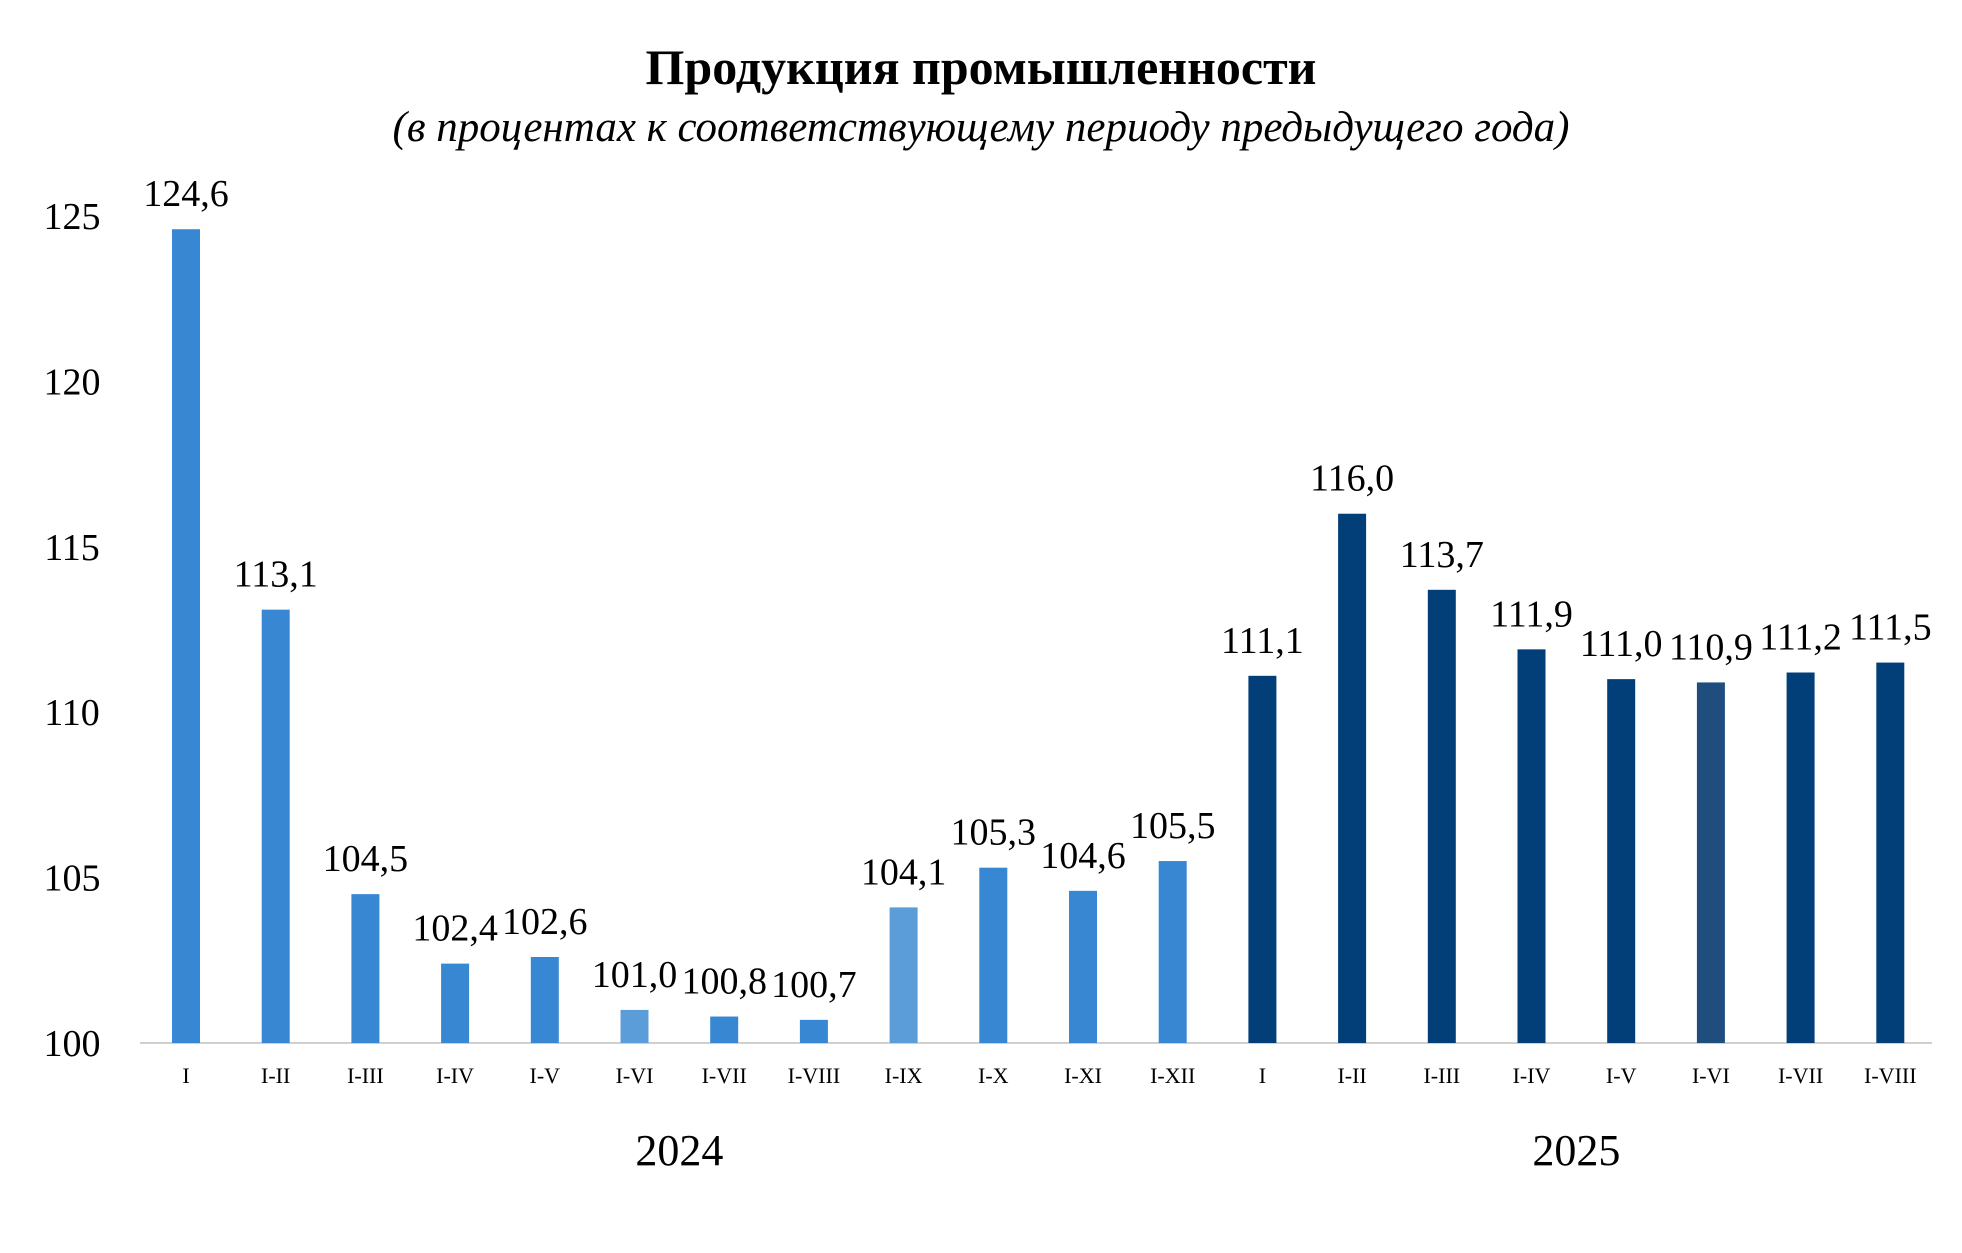 This screenshot has width=1962, height=1253. What do you see at coordinates (1621, 644) in the screenshot?
I see `data-label: 111,0` at bounding box center [1621, 644].